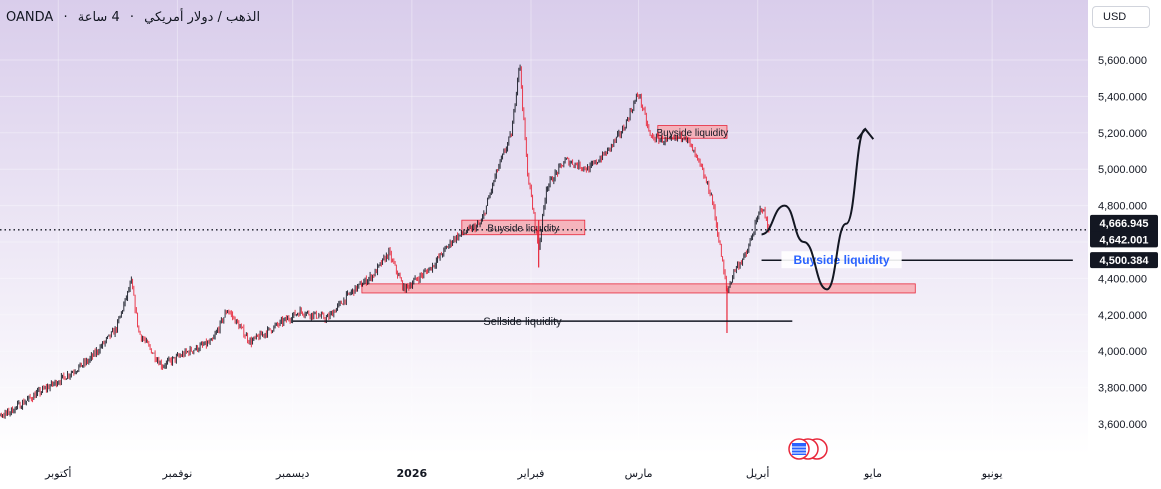 This screenshot has width=1161, height=489. What do you see at coordinates (808, 449) in the screenshot?
I see `events-icon` at bounding box center [808, 449].